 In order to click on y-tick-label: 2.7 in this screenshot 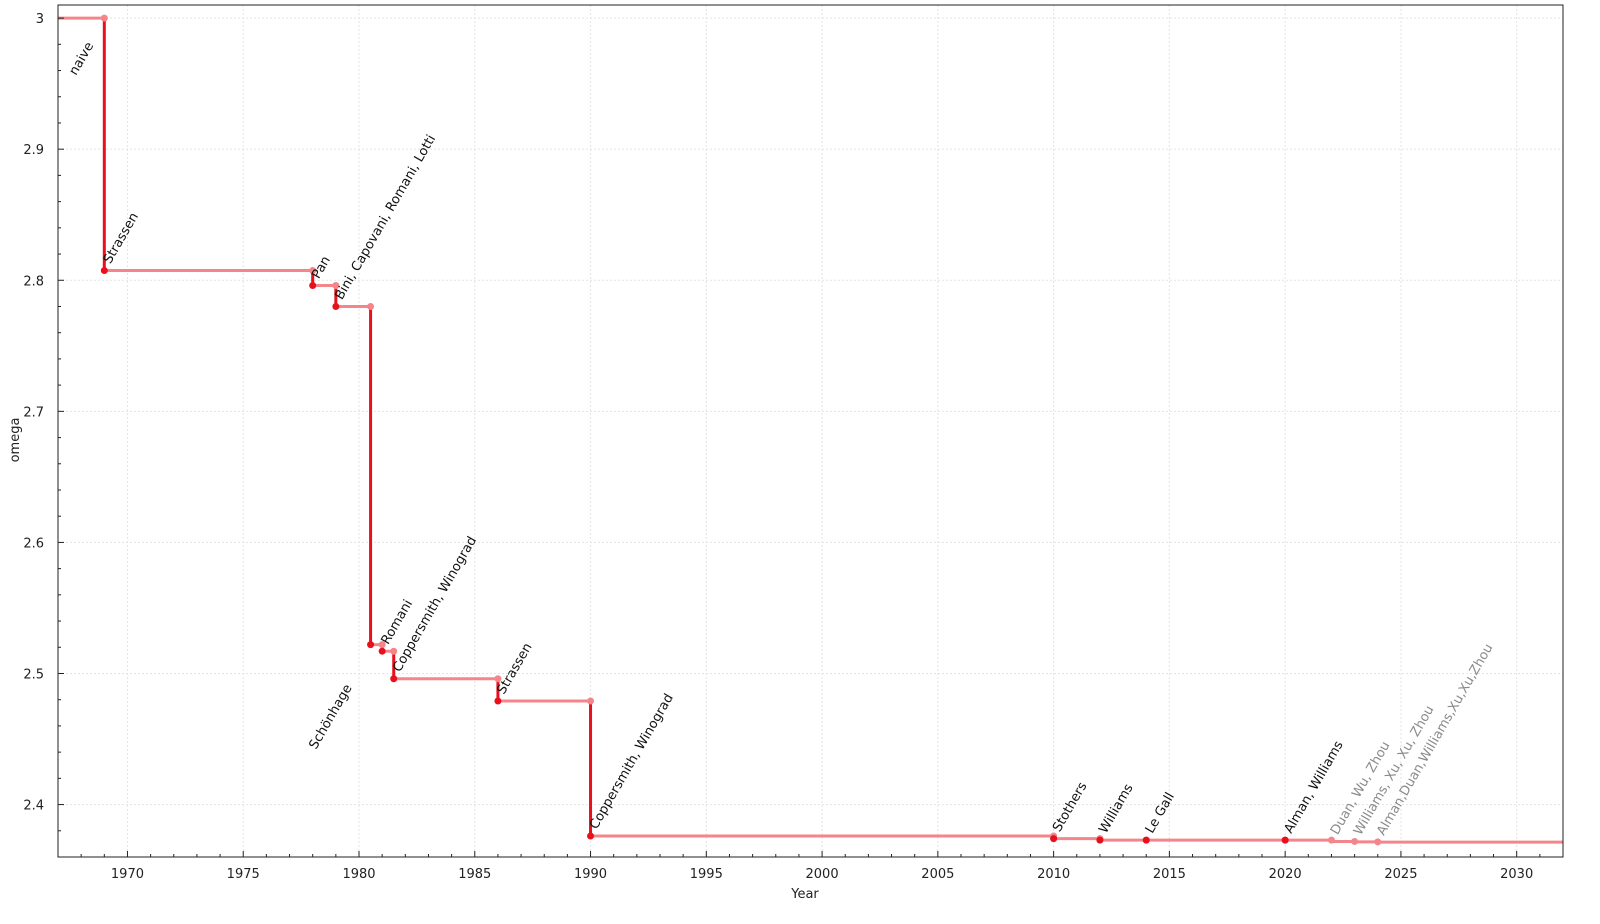, I will do `click(33, 412)`.